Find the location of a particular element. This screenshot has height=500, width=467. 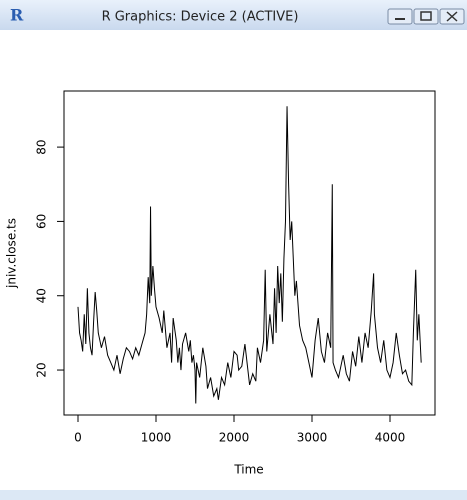

window-buttons is located at coordinates (426, 16).